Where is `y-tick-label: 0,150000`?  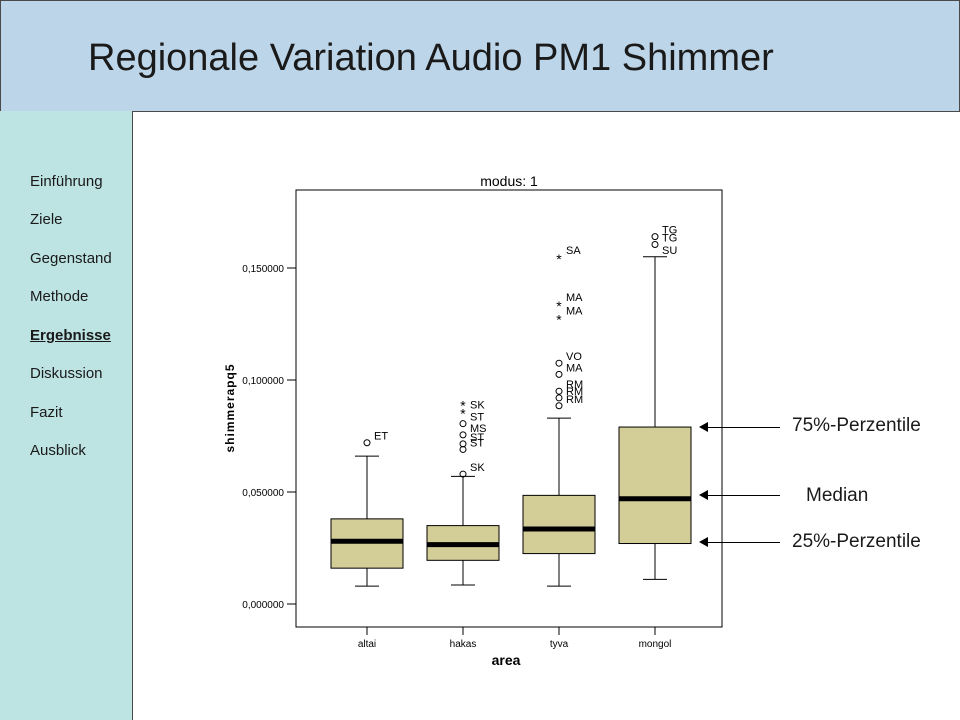 y-tick-label: 0,150000 is located at coordinates (263, 269).